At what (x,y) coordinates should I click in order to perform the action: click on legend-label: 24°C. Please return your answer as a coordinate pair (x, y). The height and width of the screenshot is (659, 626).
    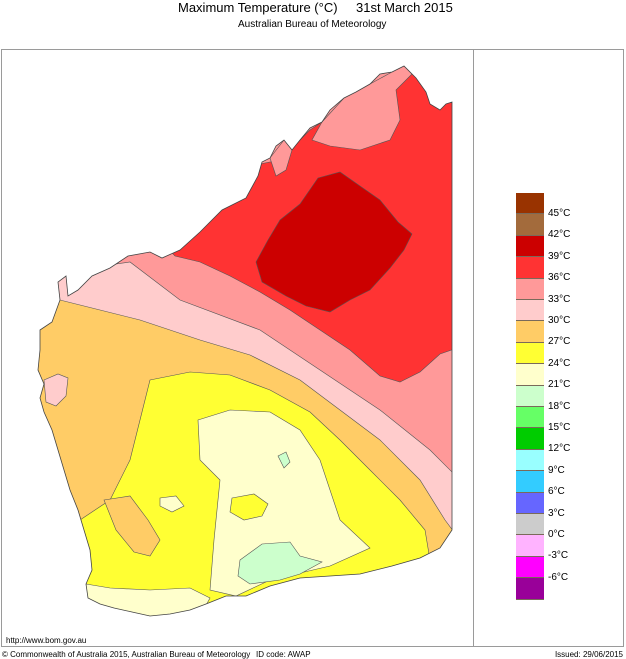
    Looking at the image, I should click on (559, 363).